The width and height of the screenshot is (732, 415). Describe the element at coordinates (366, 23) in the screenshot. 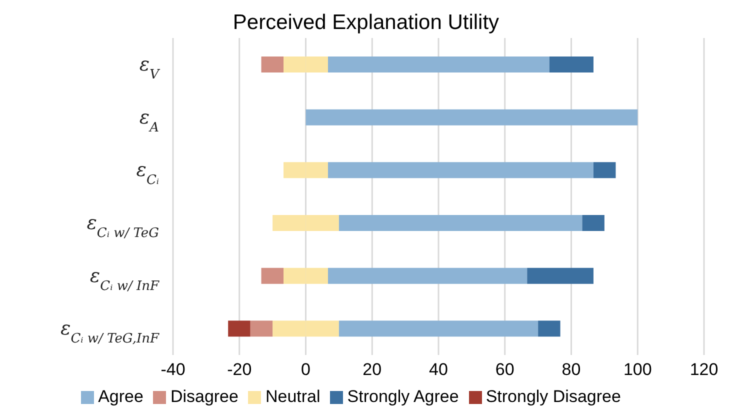

I see `chart-title: Perceived Explanation Utility` at that location.